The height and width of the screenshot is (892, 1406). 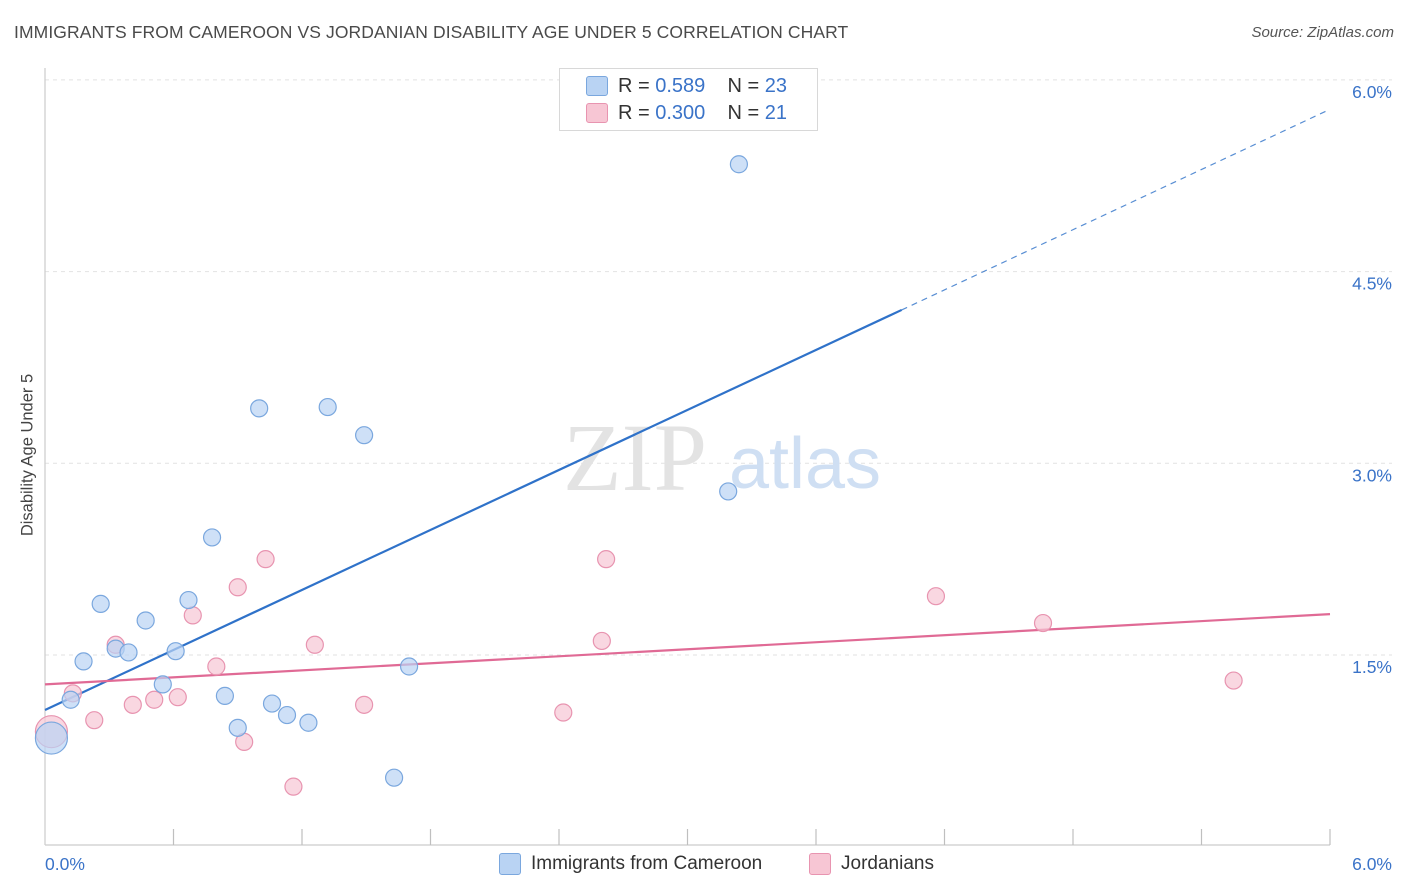 I want to click on watermark-atlas: atlas, so click(x=805, y=464).